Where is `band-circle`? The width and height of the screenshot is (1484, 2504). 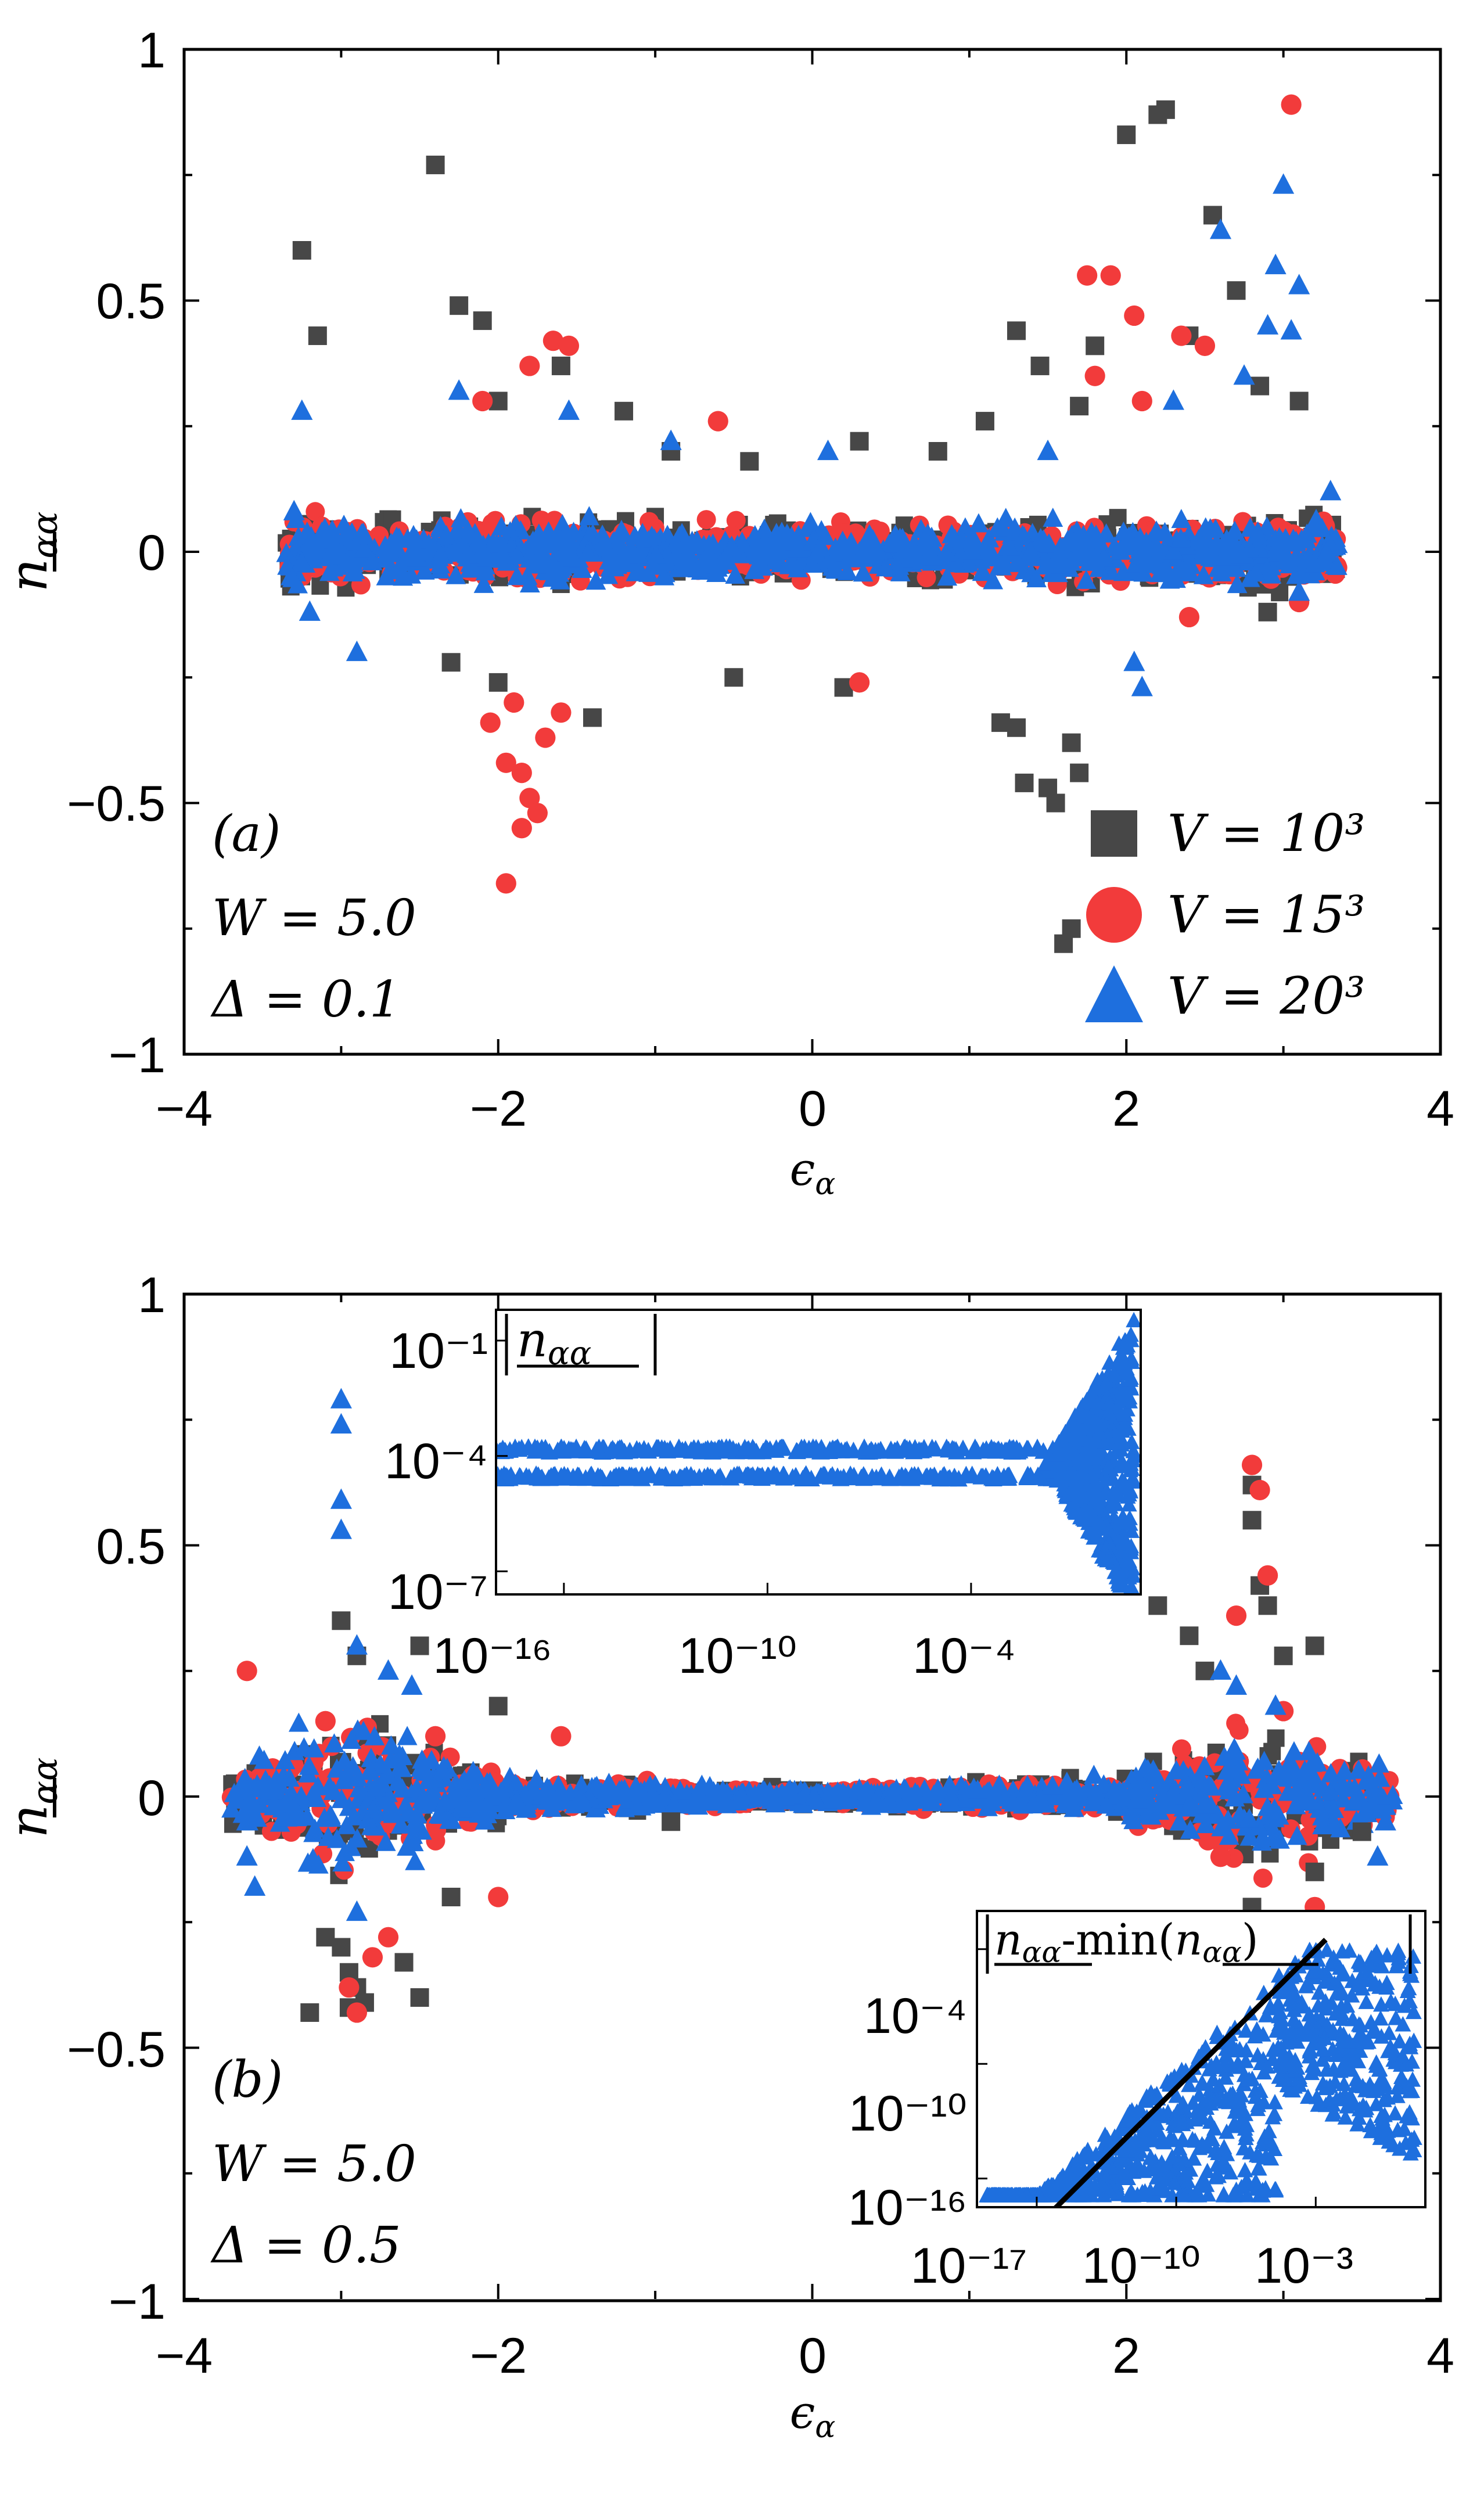 band-circle is located at coordinates (736, 520).